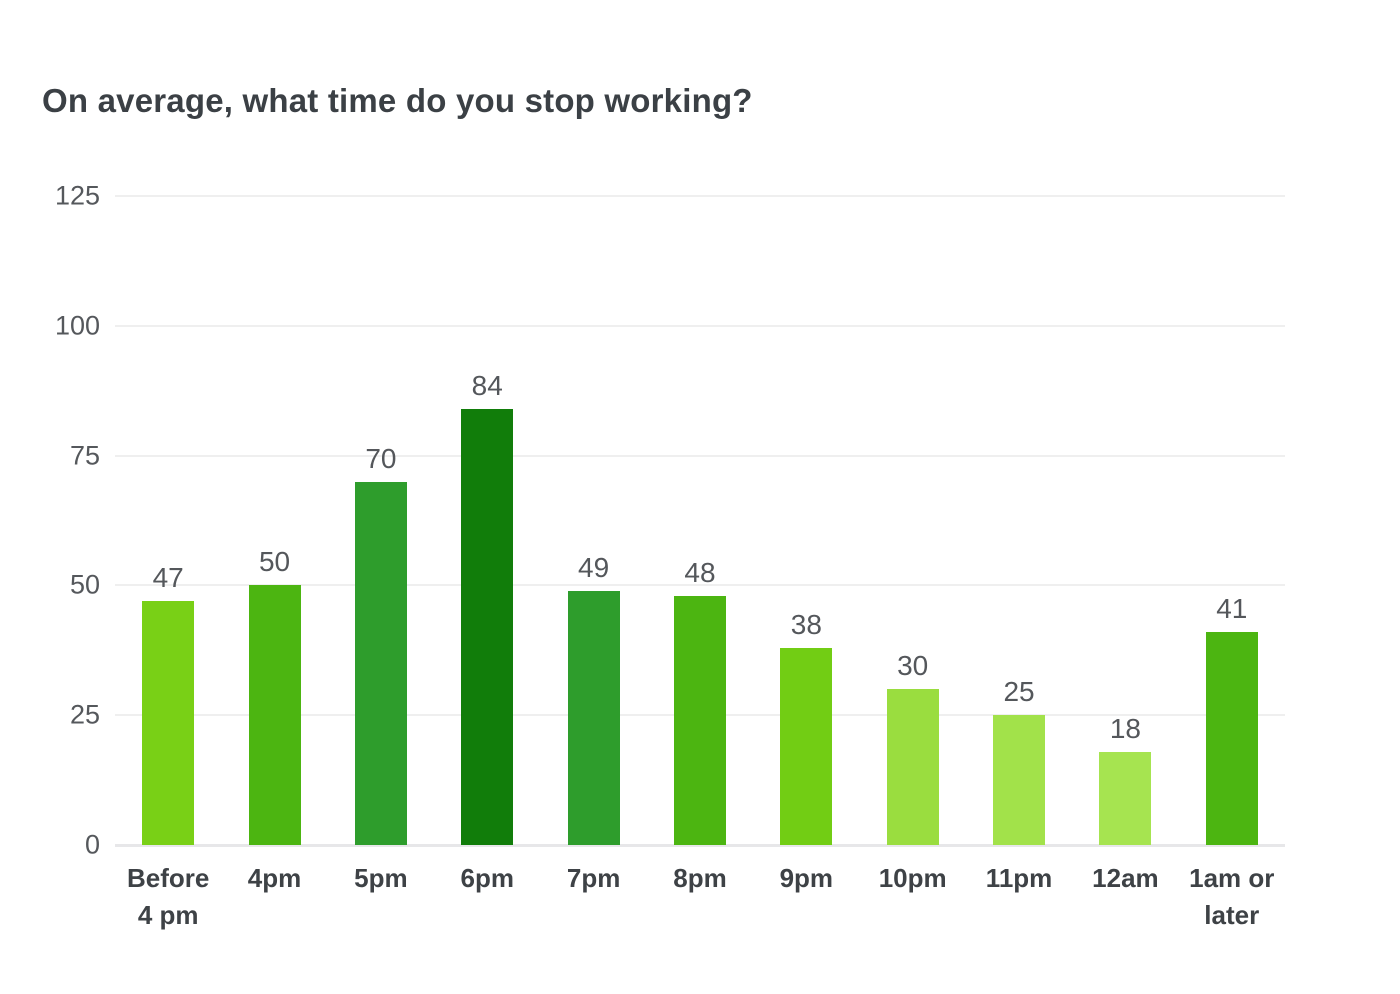 The width and height of the screenshot is (1400, 994). What do you see at coordinates (84, 455) in the screenshot?
I see `y-axis-tick-label: 75` at bounding box center [84, 455].